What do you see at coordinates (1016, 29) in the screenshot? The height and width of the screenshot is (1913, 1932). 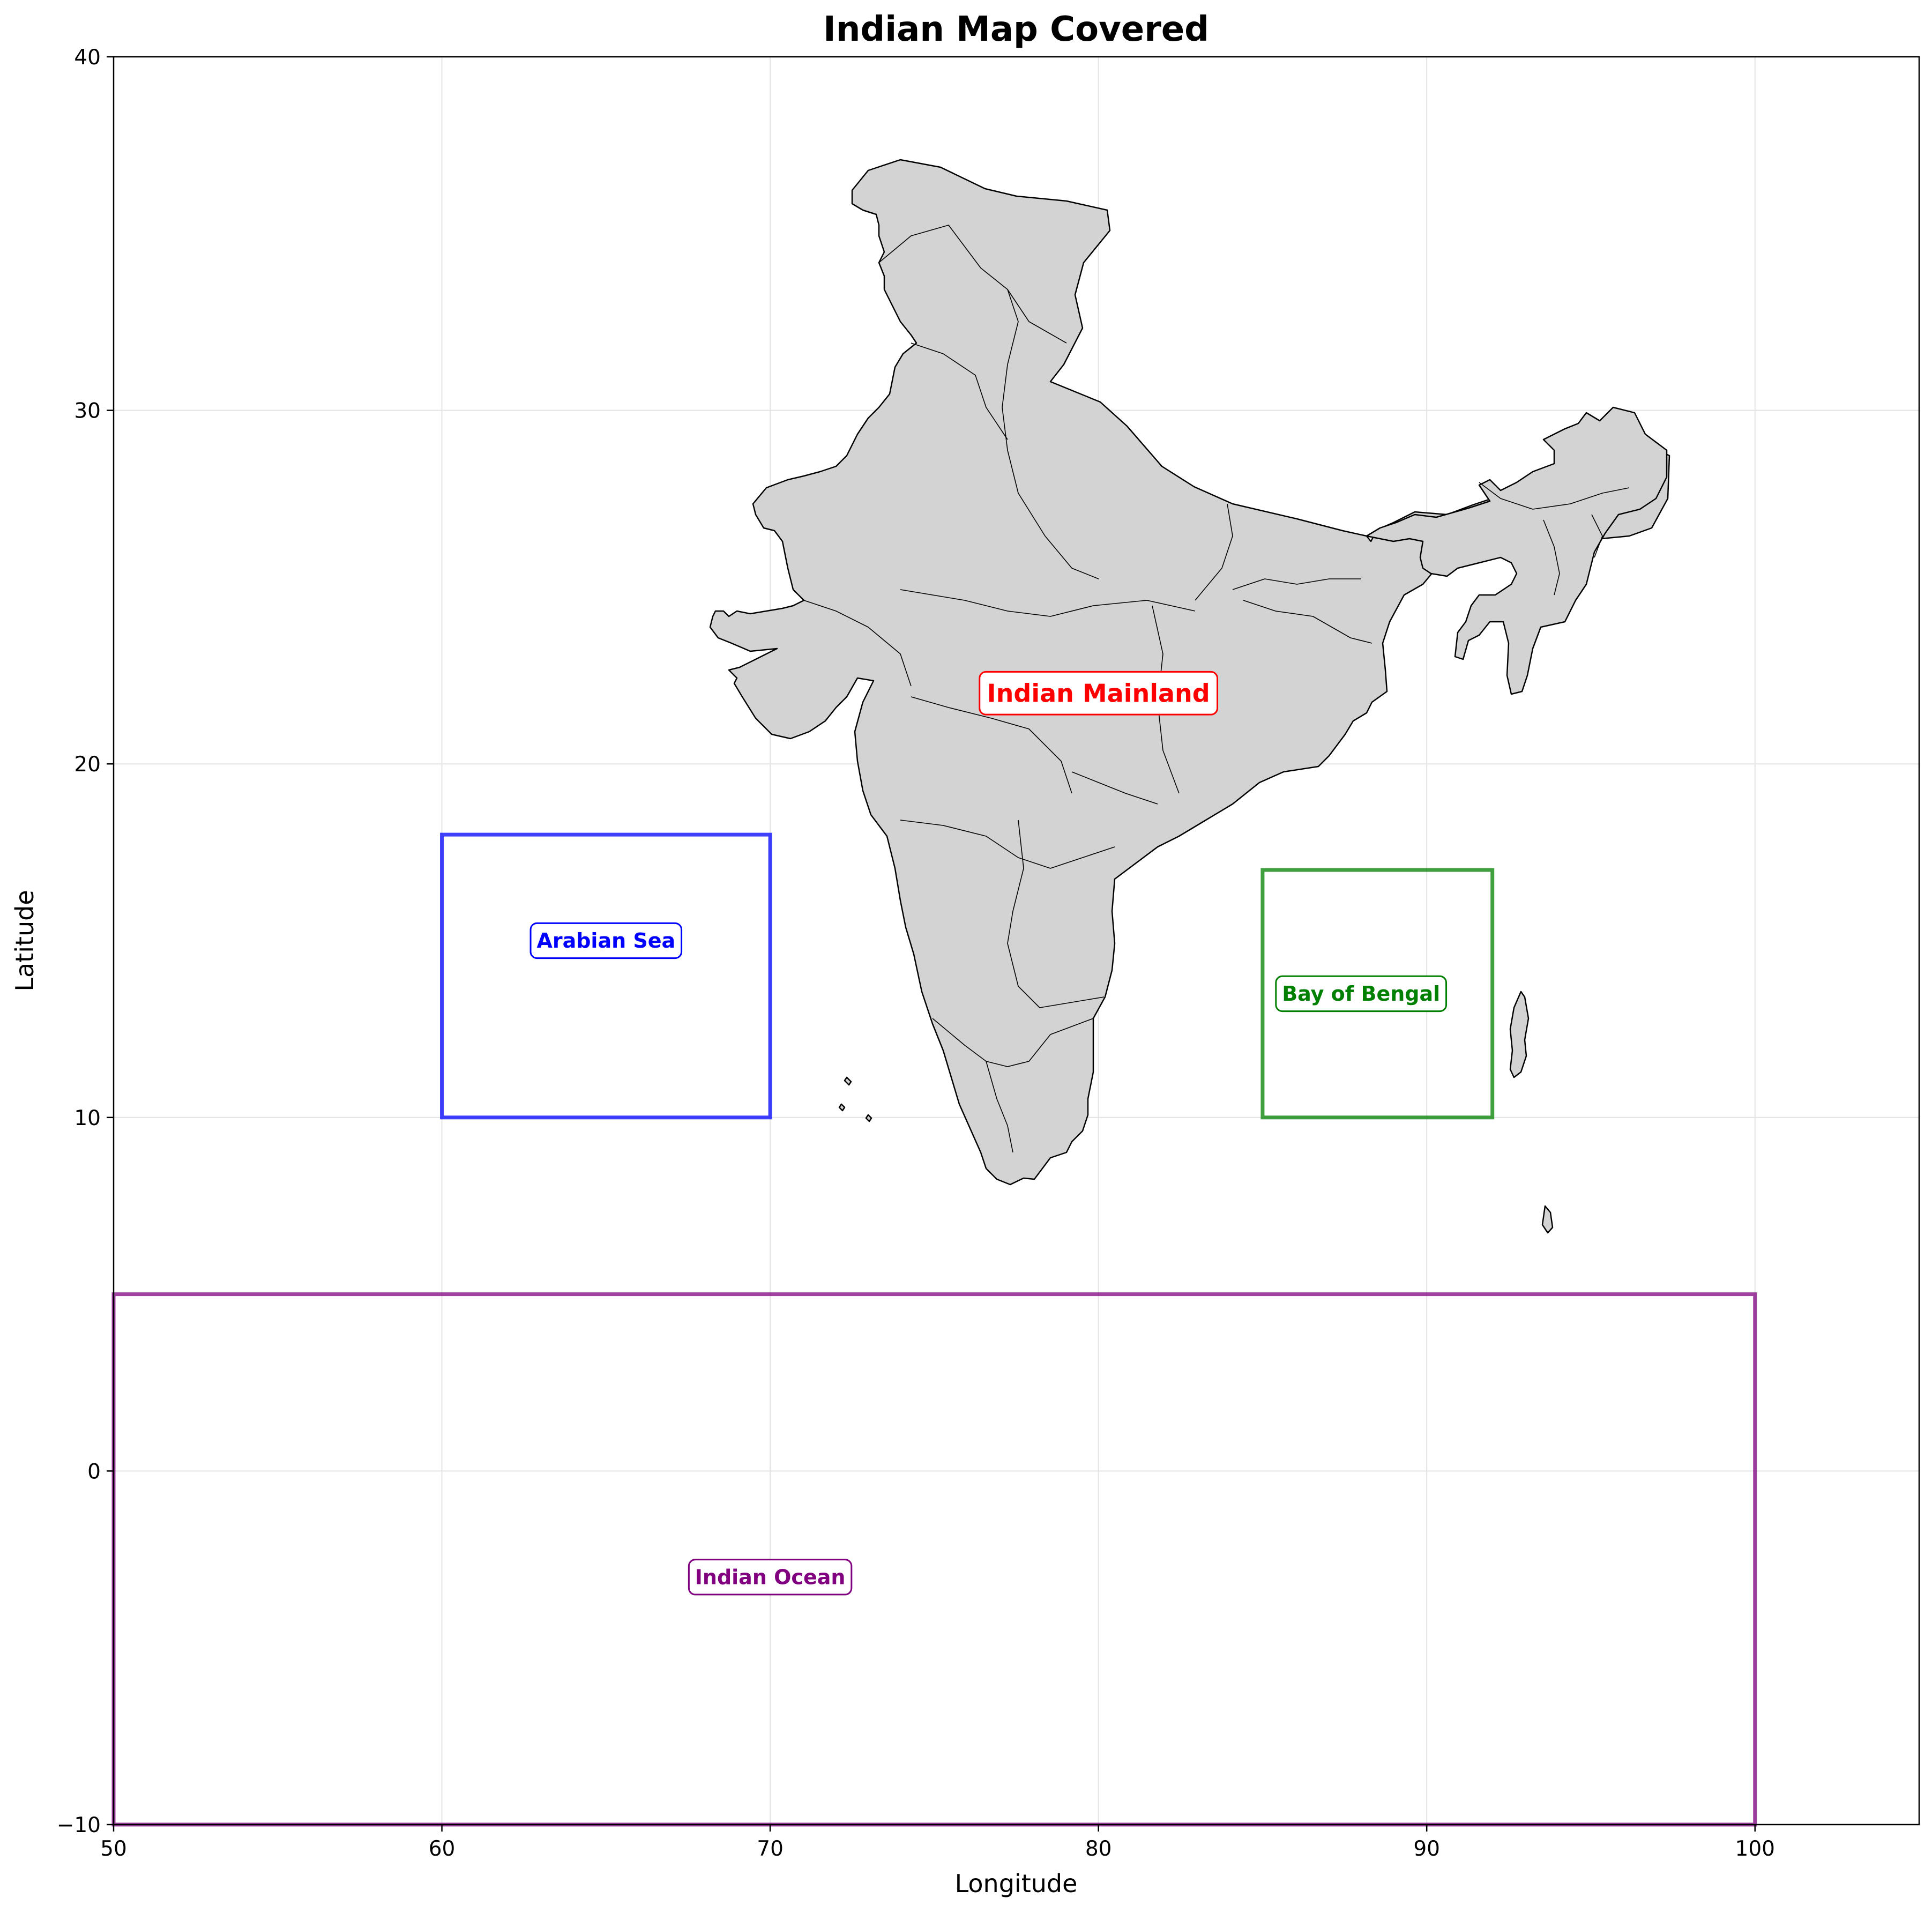 I see `chart-title: Indian Map Covered` at bounding box center [1016, 29].